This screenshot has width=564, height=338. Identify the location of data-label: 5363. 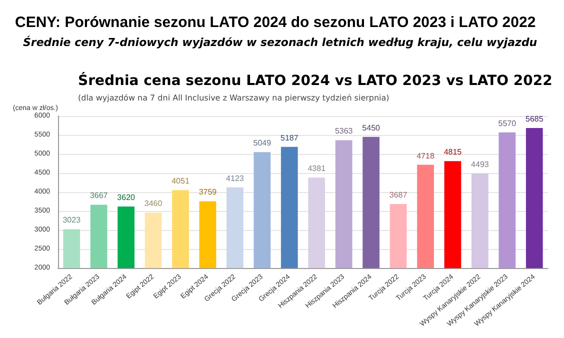
(344, 131).